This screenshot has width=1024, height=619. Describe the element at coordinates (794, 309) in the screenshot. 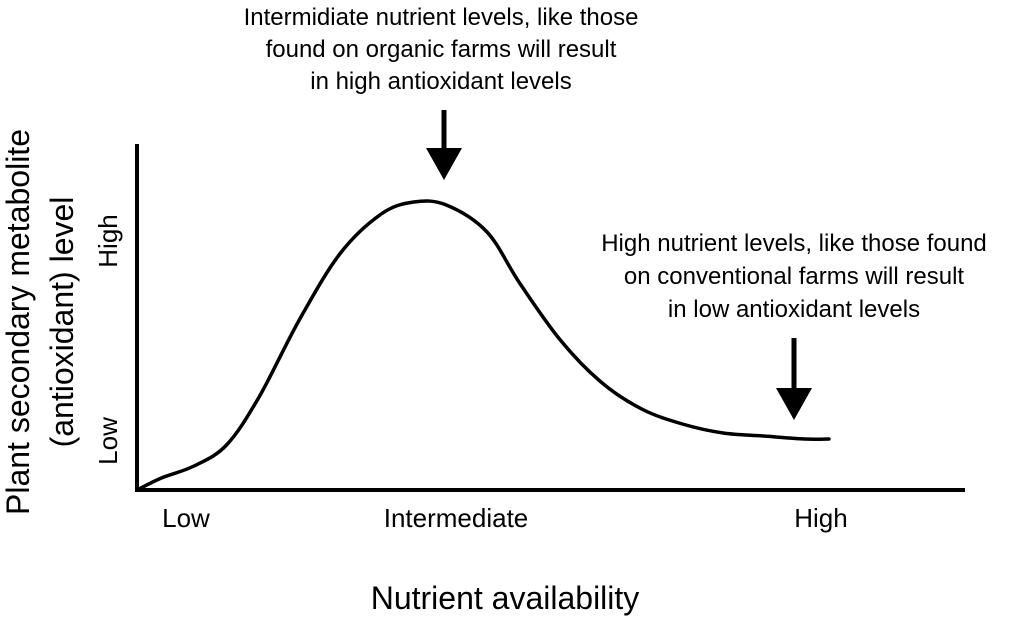

I see `annotation-2-line-3: in low antioxidant levels` at that location.